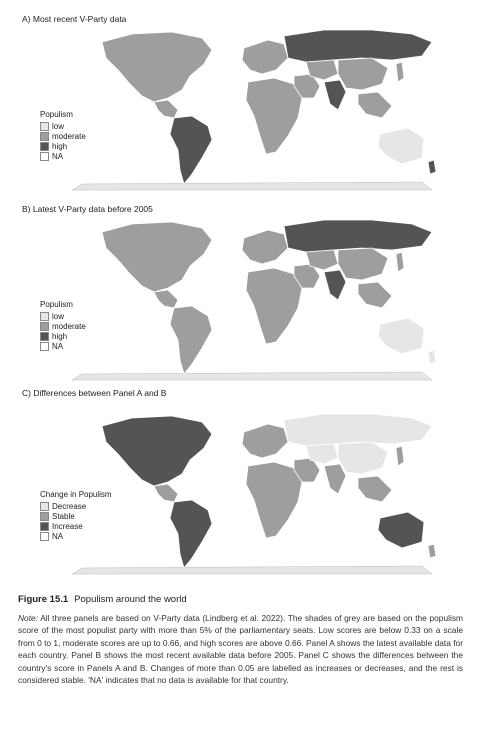 This screenshot has width=478, height=729. I want to click on legend-item: Decrease, so click(76, 506).